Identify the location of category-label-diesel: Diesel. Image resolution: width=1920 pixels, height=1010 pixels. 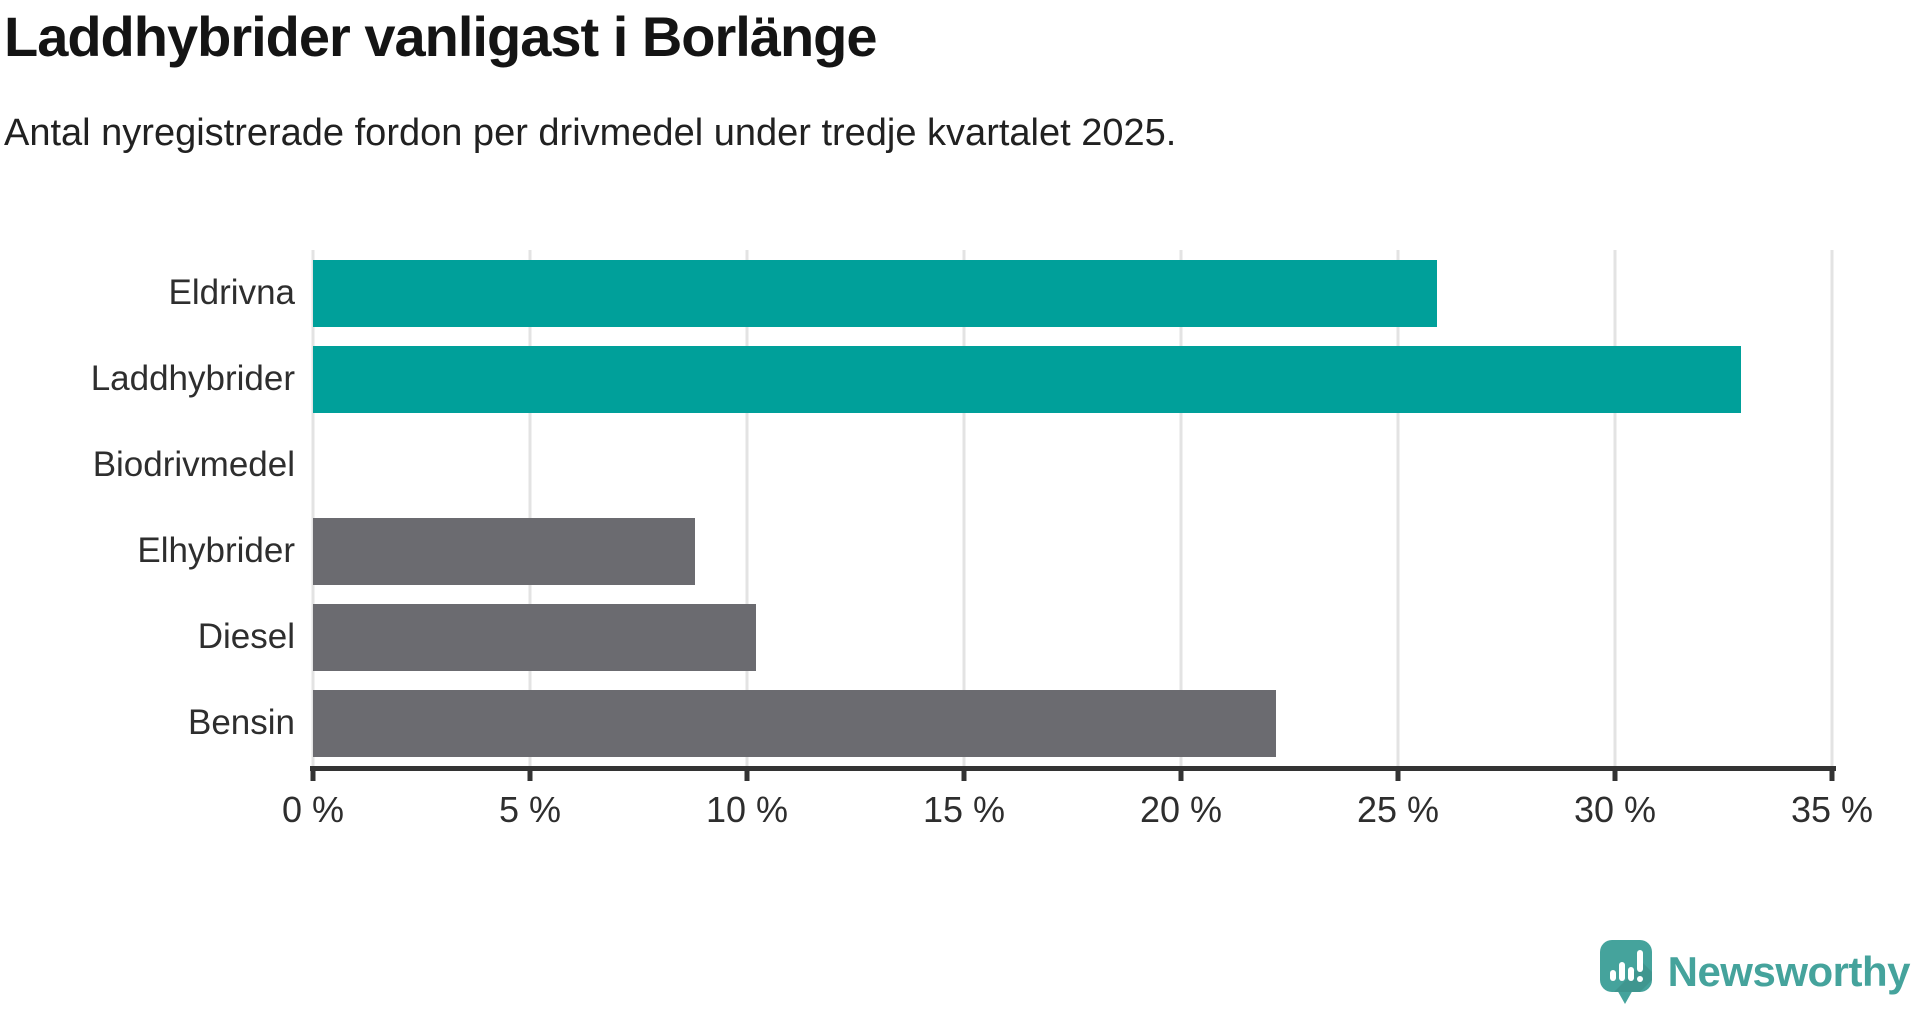
(246, 636).